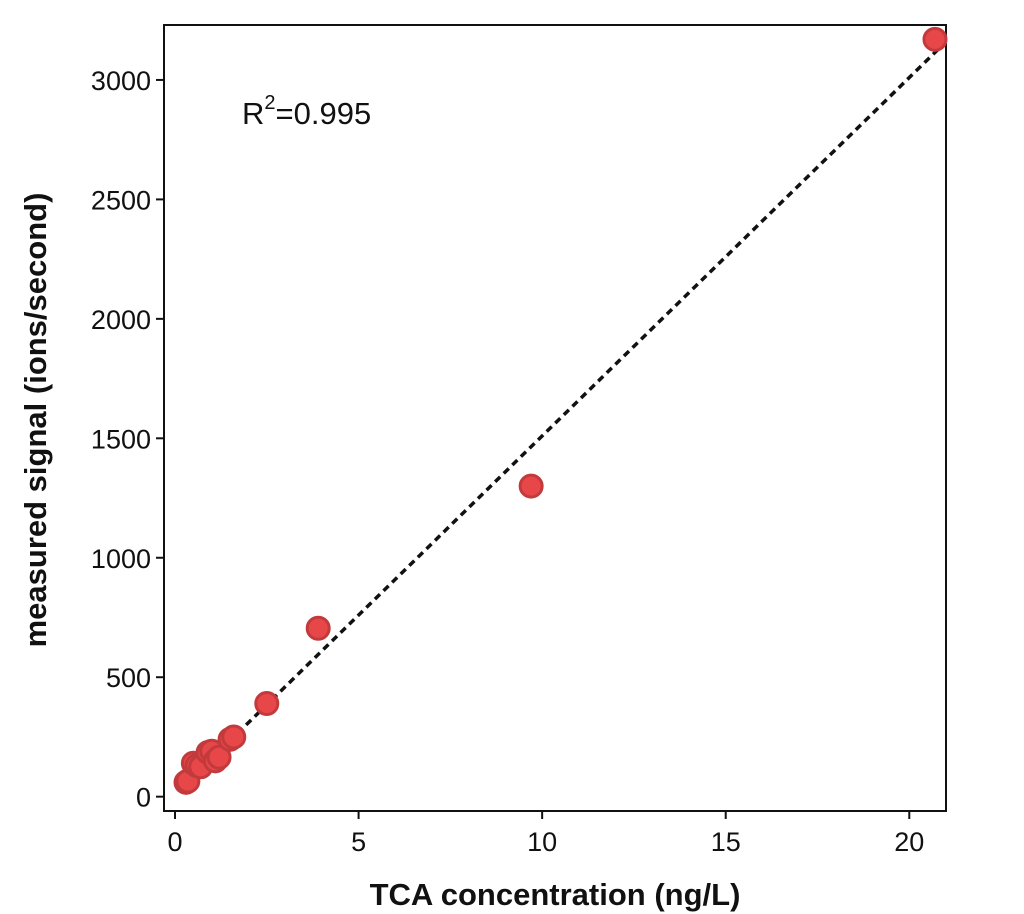 Image resolution: width=1024 pixels, height=914 pixels. Describe the element at coordinates (269, 103) in the screenshot. I see `r-squared-superscript: 2` at that location.